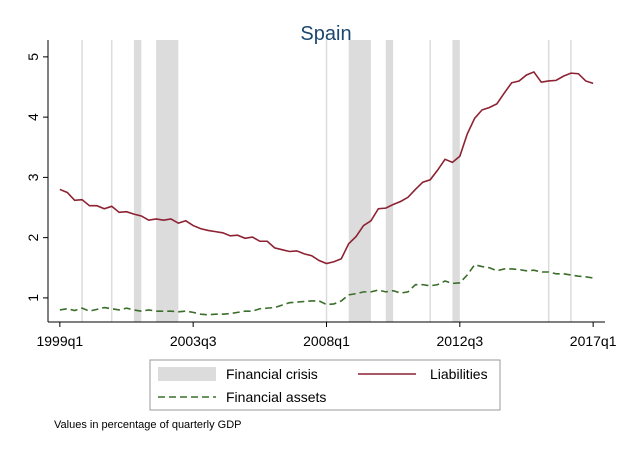 This screenshot has width=620, height=454. Describe the element at coordinates (59, 341) in the screenshot. I see `x-tick-label: 1999q1` at that location.